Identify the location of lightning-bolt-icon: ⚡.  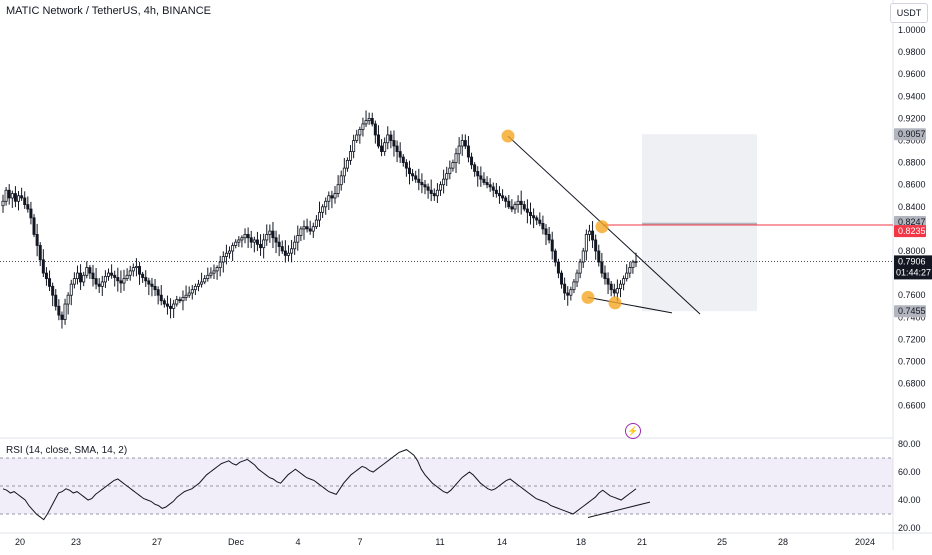
(633, 431).